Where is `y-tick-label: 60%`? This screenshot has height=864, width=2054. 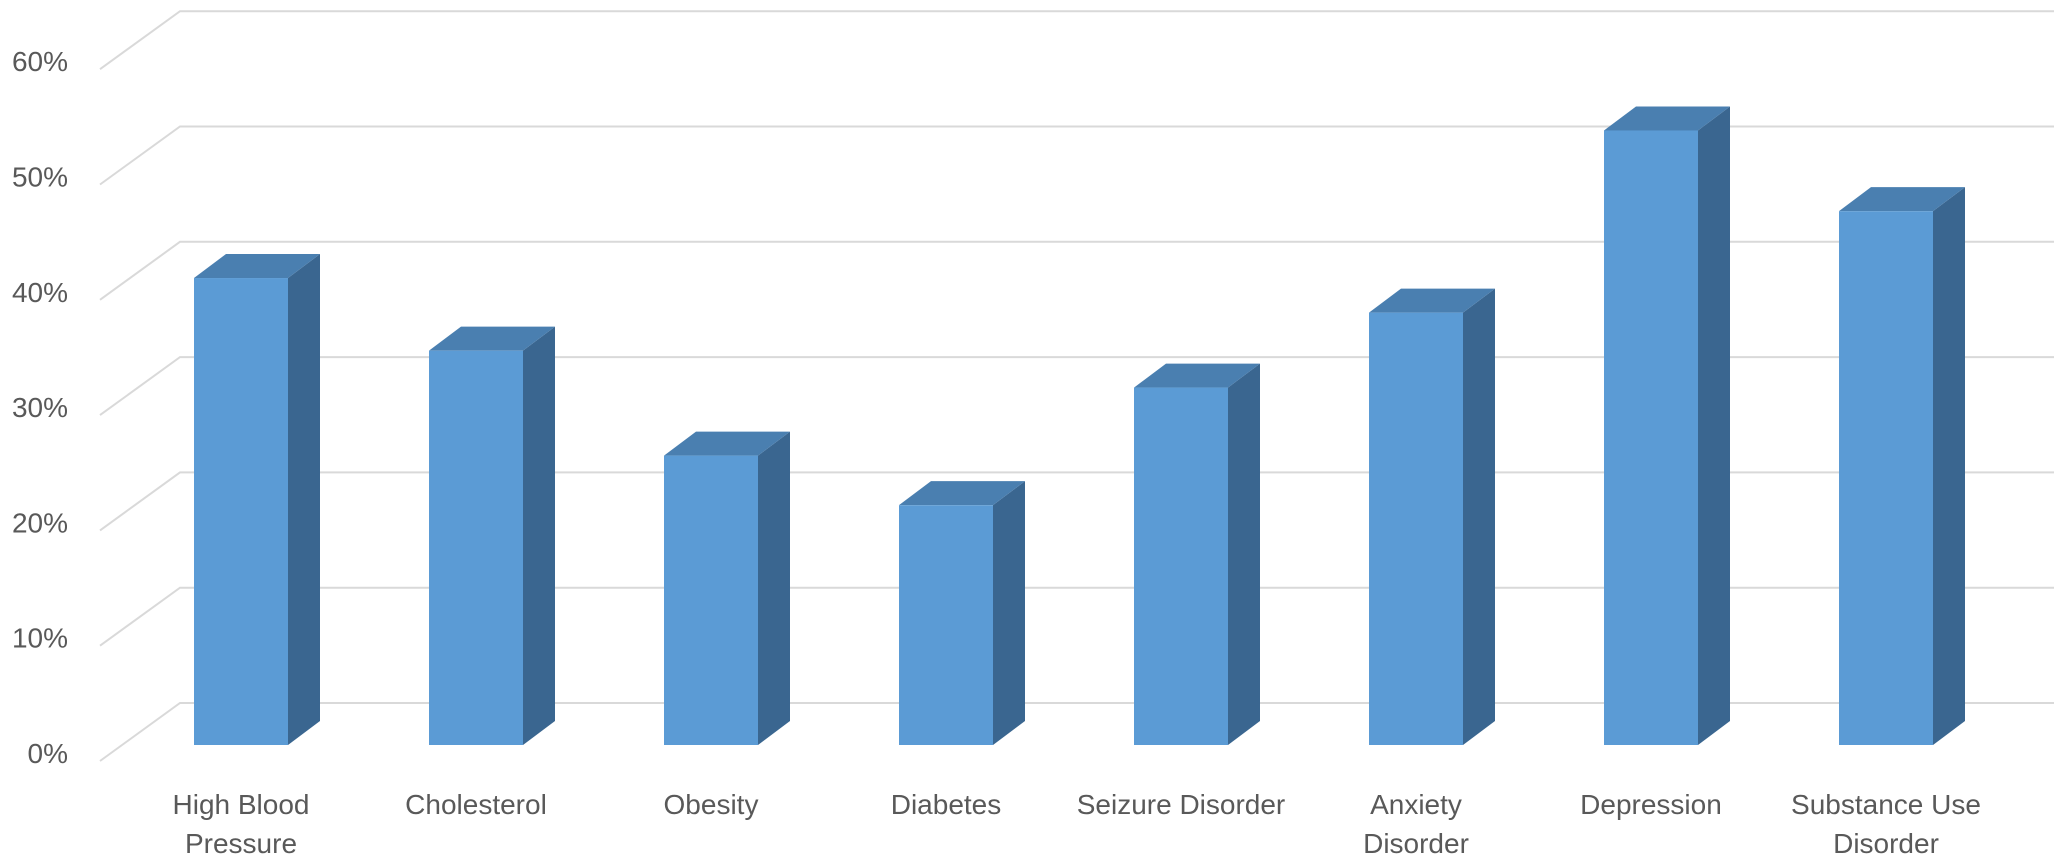 y-tick-label: 60% is located at coordinates (40, 61).